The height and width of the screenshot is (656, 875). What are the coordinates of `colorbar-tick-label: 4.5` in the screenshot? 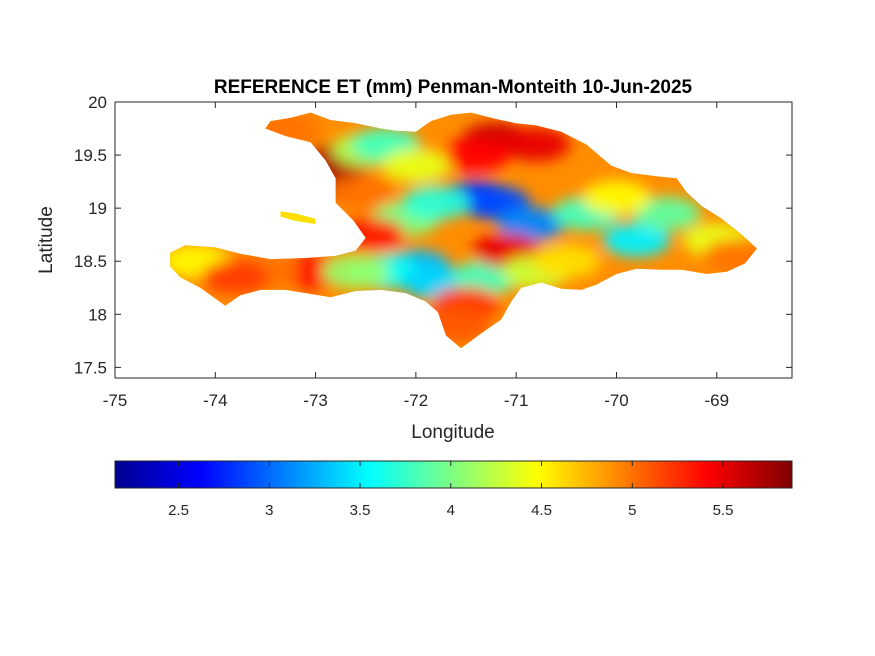 It's located at (541, 510).